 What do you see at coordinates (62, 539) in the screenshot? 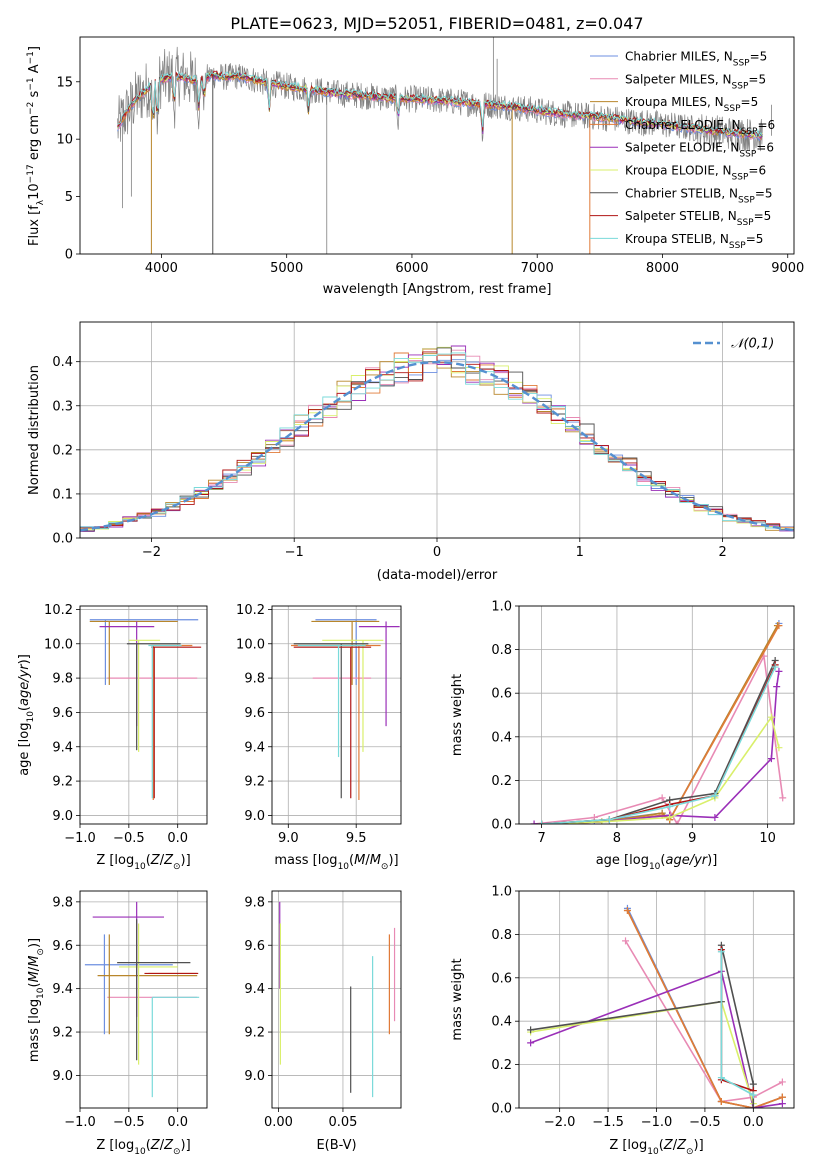
I see `residuals-ytick-label: 0.0` at bounding box center [62, 539].